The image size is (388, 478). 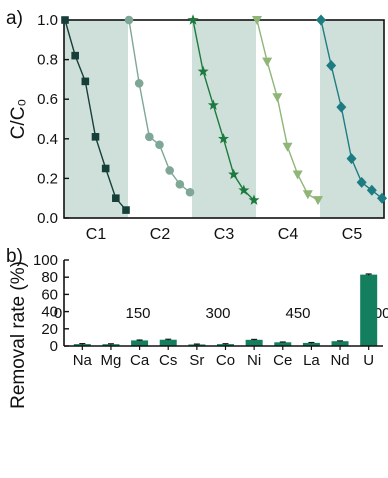 What do you see at coordinates (282, 360) in the screenshot?
I see `x-tick-label-b: Ce` at bounding box center [282, 360].